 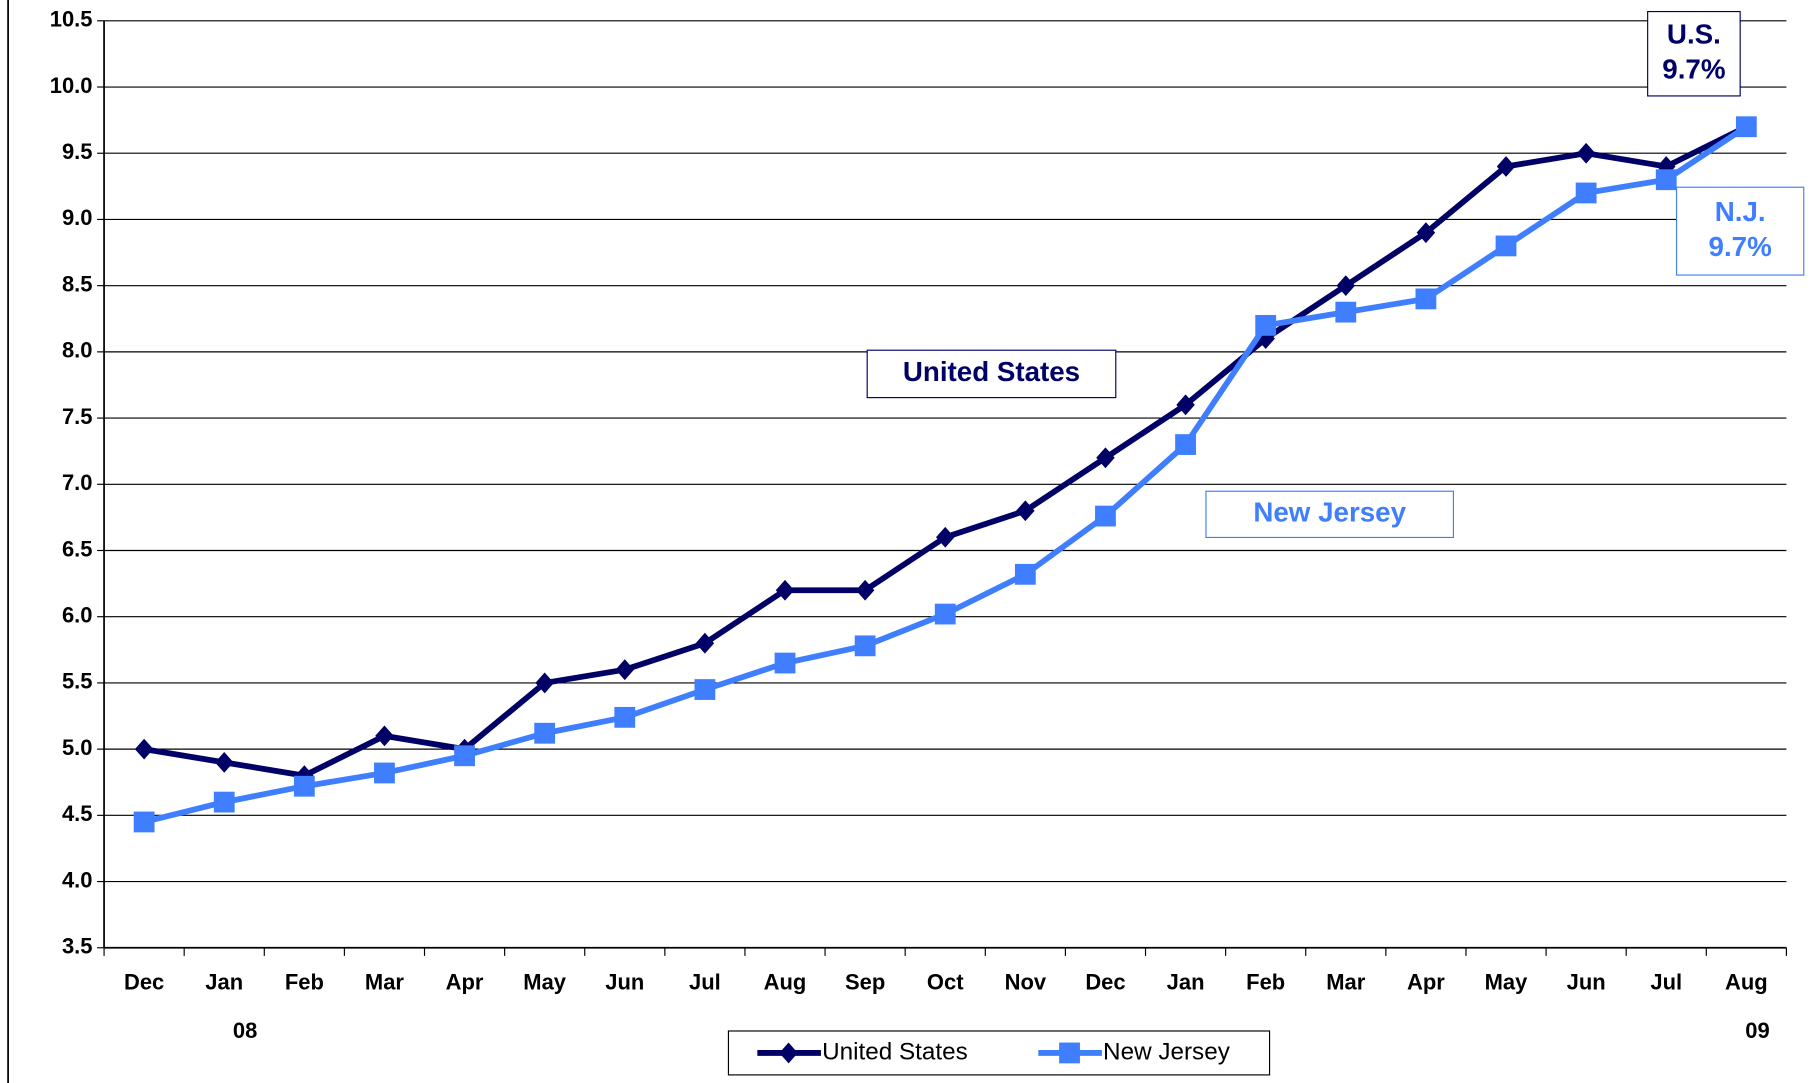 What do you see at coordinates (77, 747) in the screenshot?
I see `y-tick-label: 5.0` at bounding box center [77, 747].